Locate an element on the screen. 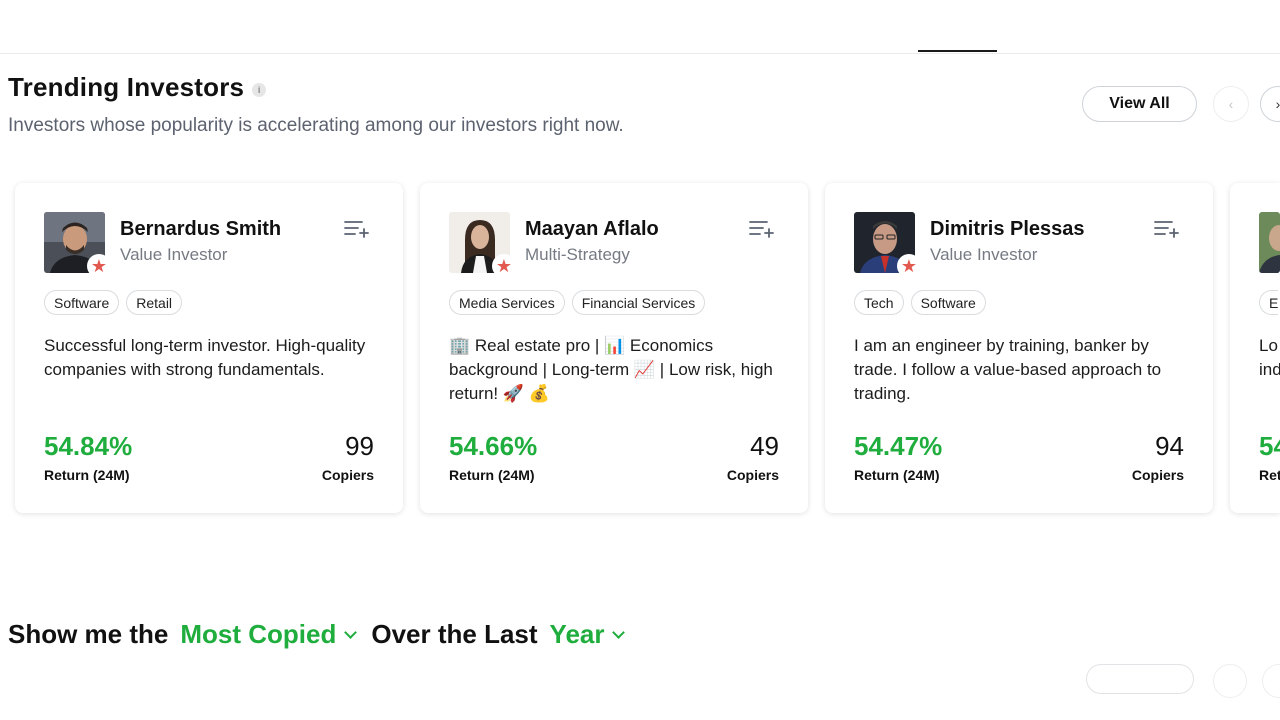  investor-name: Bernardus Smith is located at coordinates (201, 229).